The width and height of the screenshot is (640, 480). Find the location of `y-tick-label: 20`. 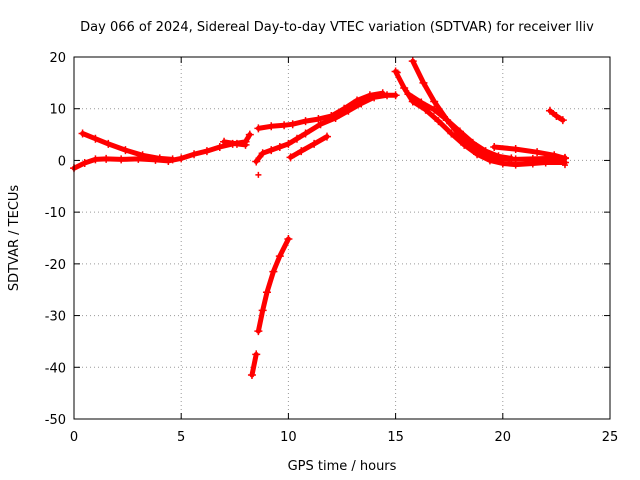

y-tick-label: 20 is located at coordinates (57, 58).